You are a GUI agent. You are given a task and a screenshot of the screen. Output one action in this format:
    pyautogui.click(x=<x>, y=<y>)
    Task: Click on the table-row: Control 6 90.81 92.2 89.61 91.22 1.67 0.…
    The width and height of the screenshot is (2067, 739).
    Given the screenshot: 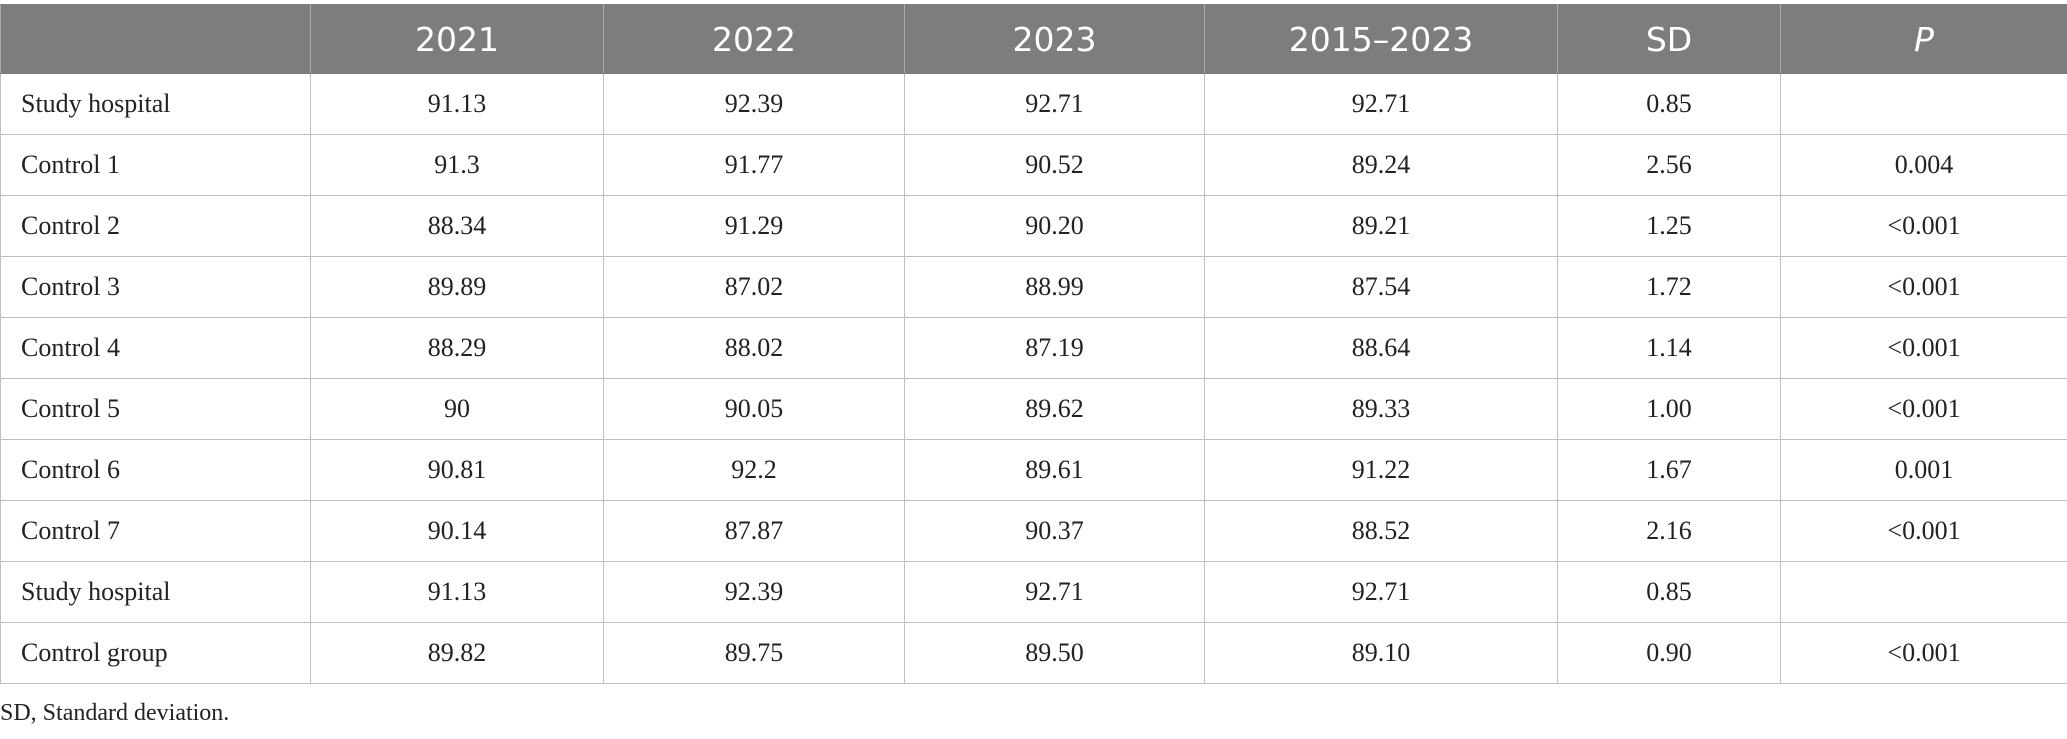 What is the action you would take?
    pyautogui.click(x=1033, y=470)
    